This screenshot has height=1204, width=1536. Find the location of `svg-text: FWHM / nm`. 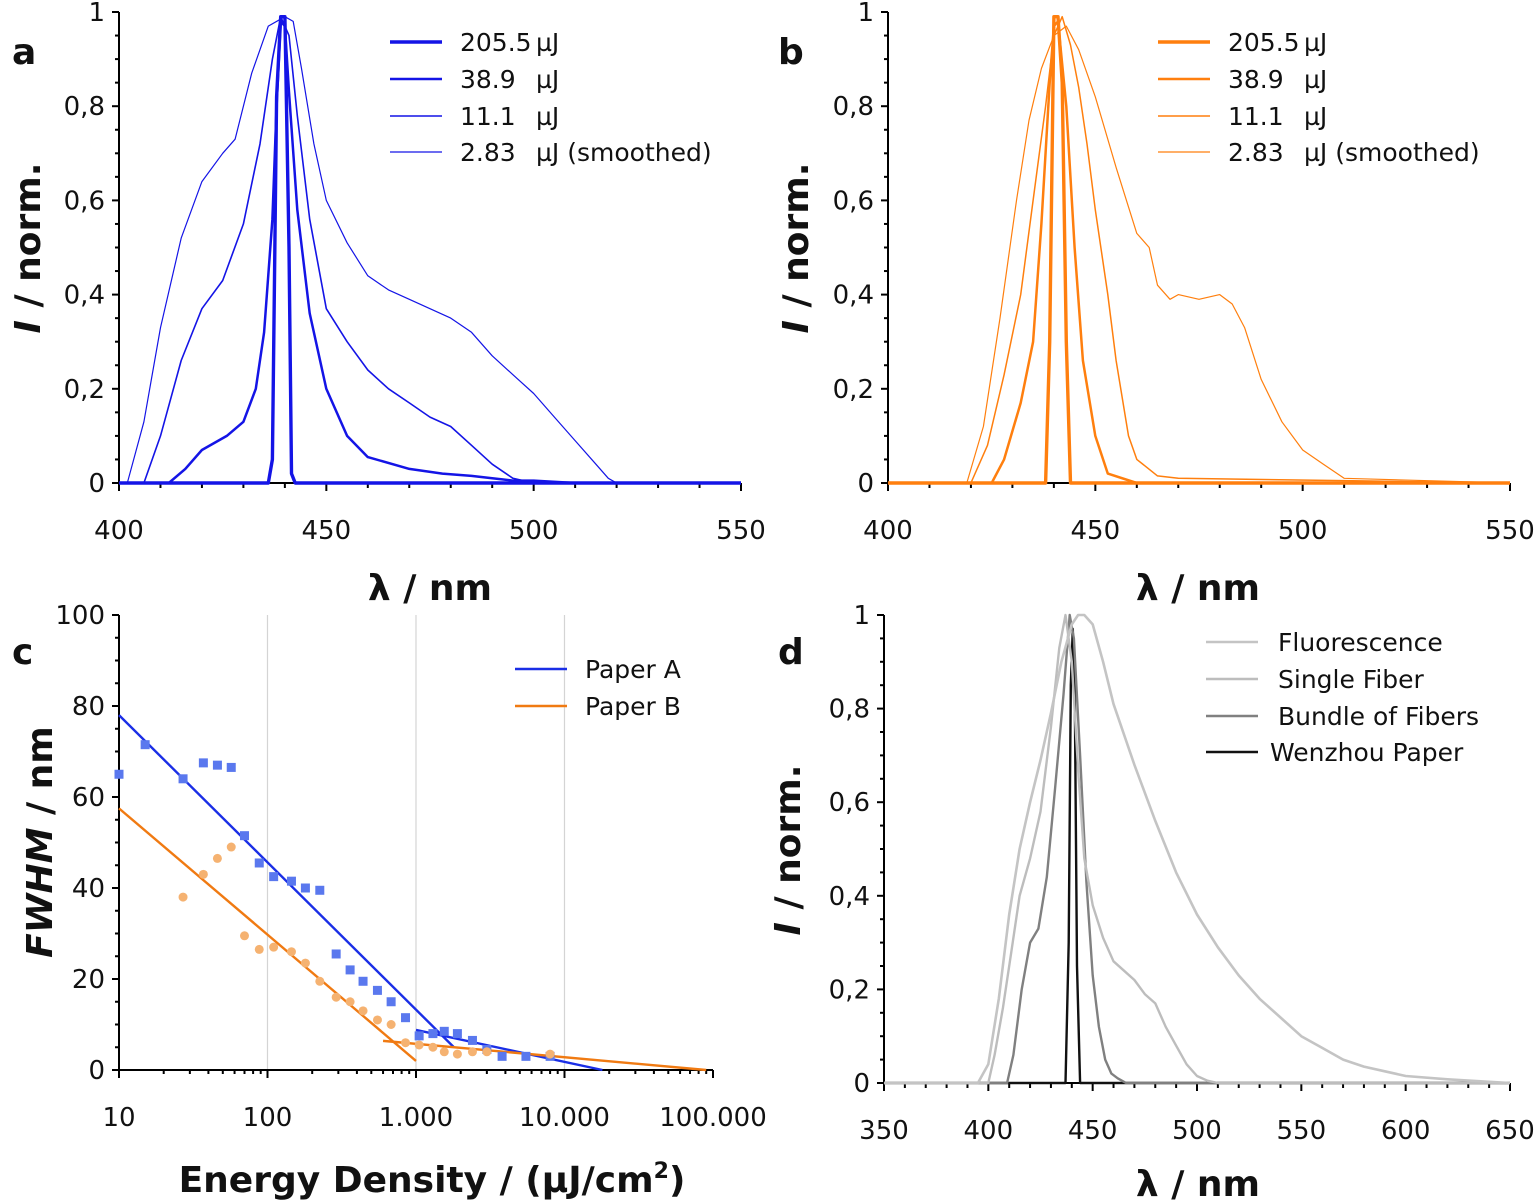

svg-text: FWHM / nm is located at coordinates (40, 842).